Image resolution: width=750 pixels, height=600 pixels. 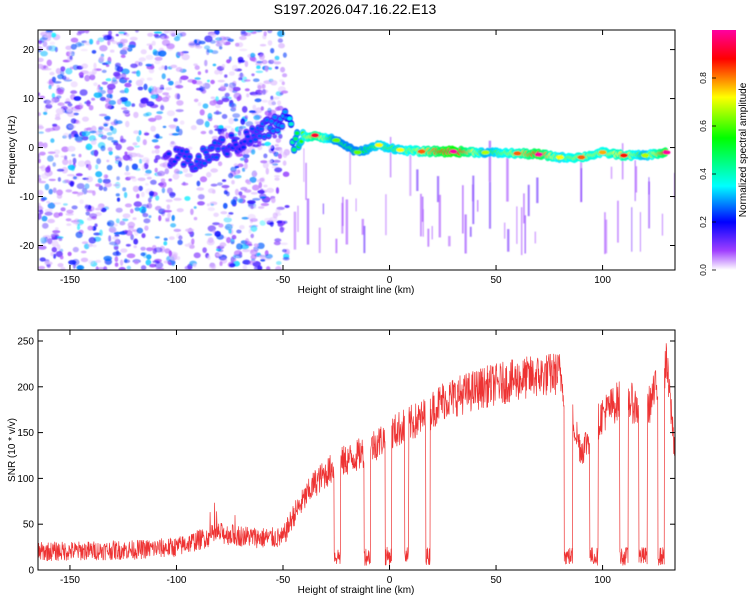 What do you see at coordinates (703, 222) in the screenshot?
I see `colorbar-tick-label: 0.2` at bounding box center [703, 222].